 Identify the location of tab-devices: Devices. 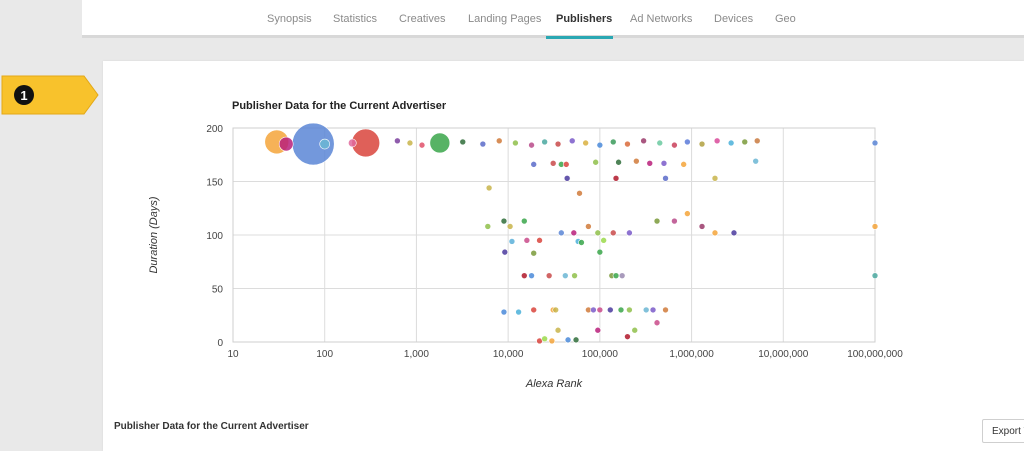
(734, 19).